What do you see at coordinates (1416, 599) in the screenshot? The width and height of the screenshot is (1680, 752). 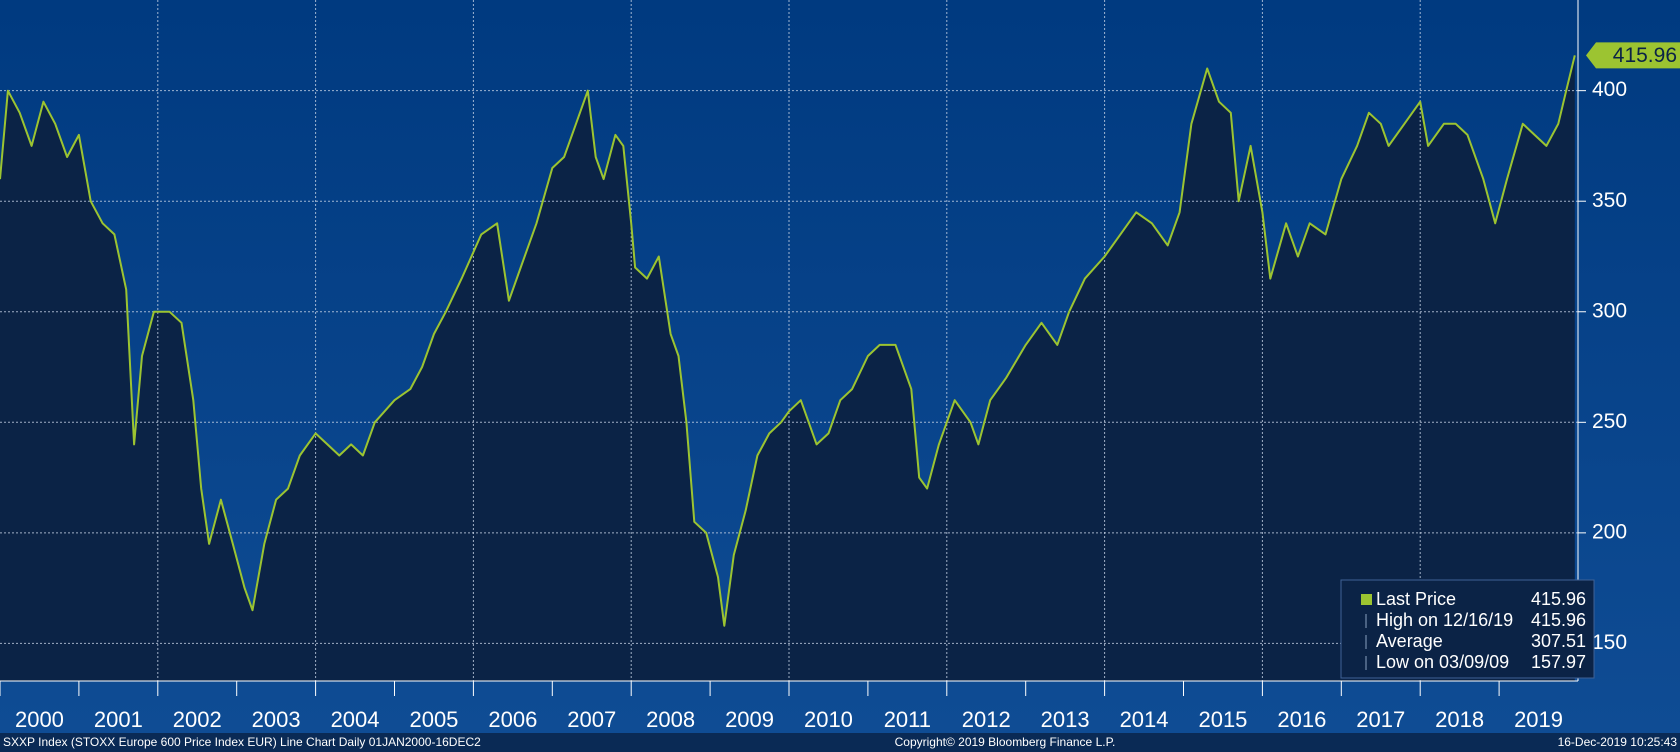 I see `legend-label: Last Price` at bounding box center [1416, 599].